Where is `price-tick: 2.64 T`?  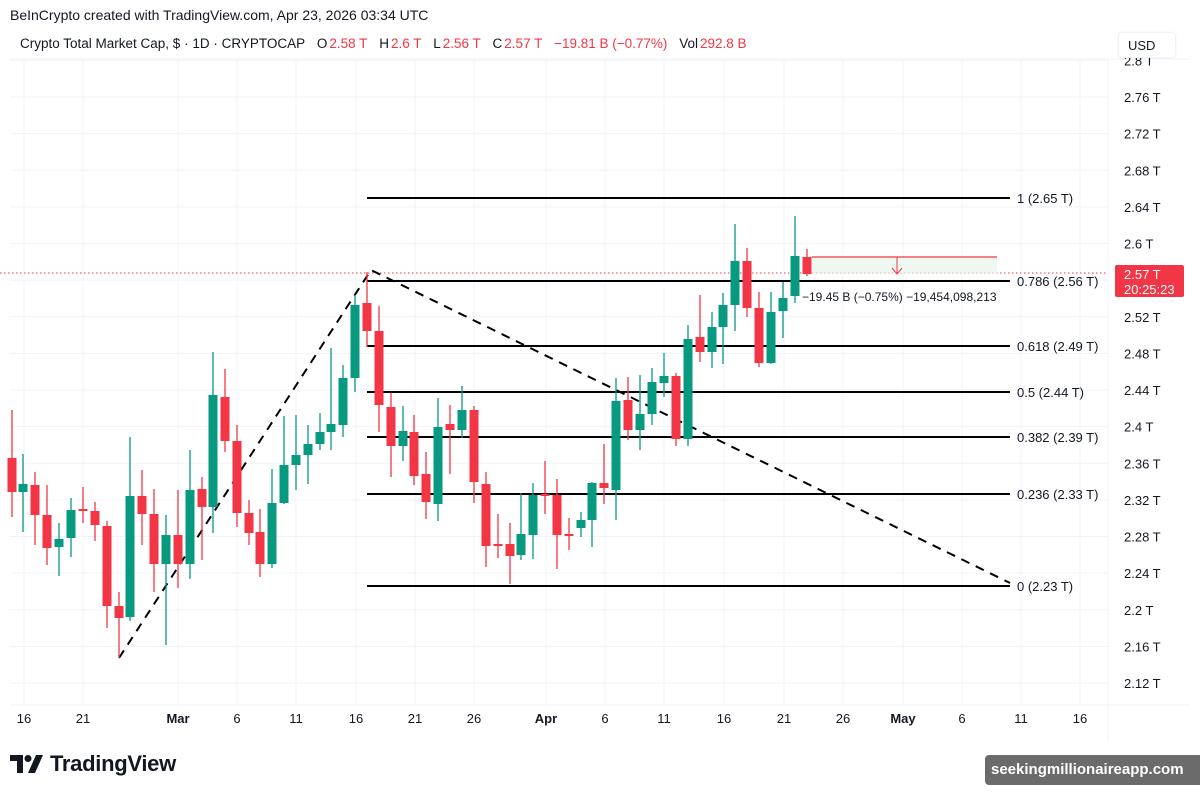
price-tick: 2.64 T is located at coordinates (1142, 207).